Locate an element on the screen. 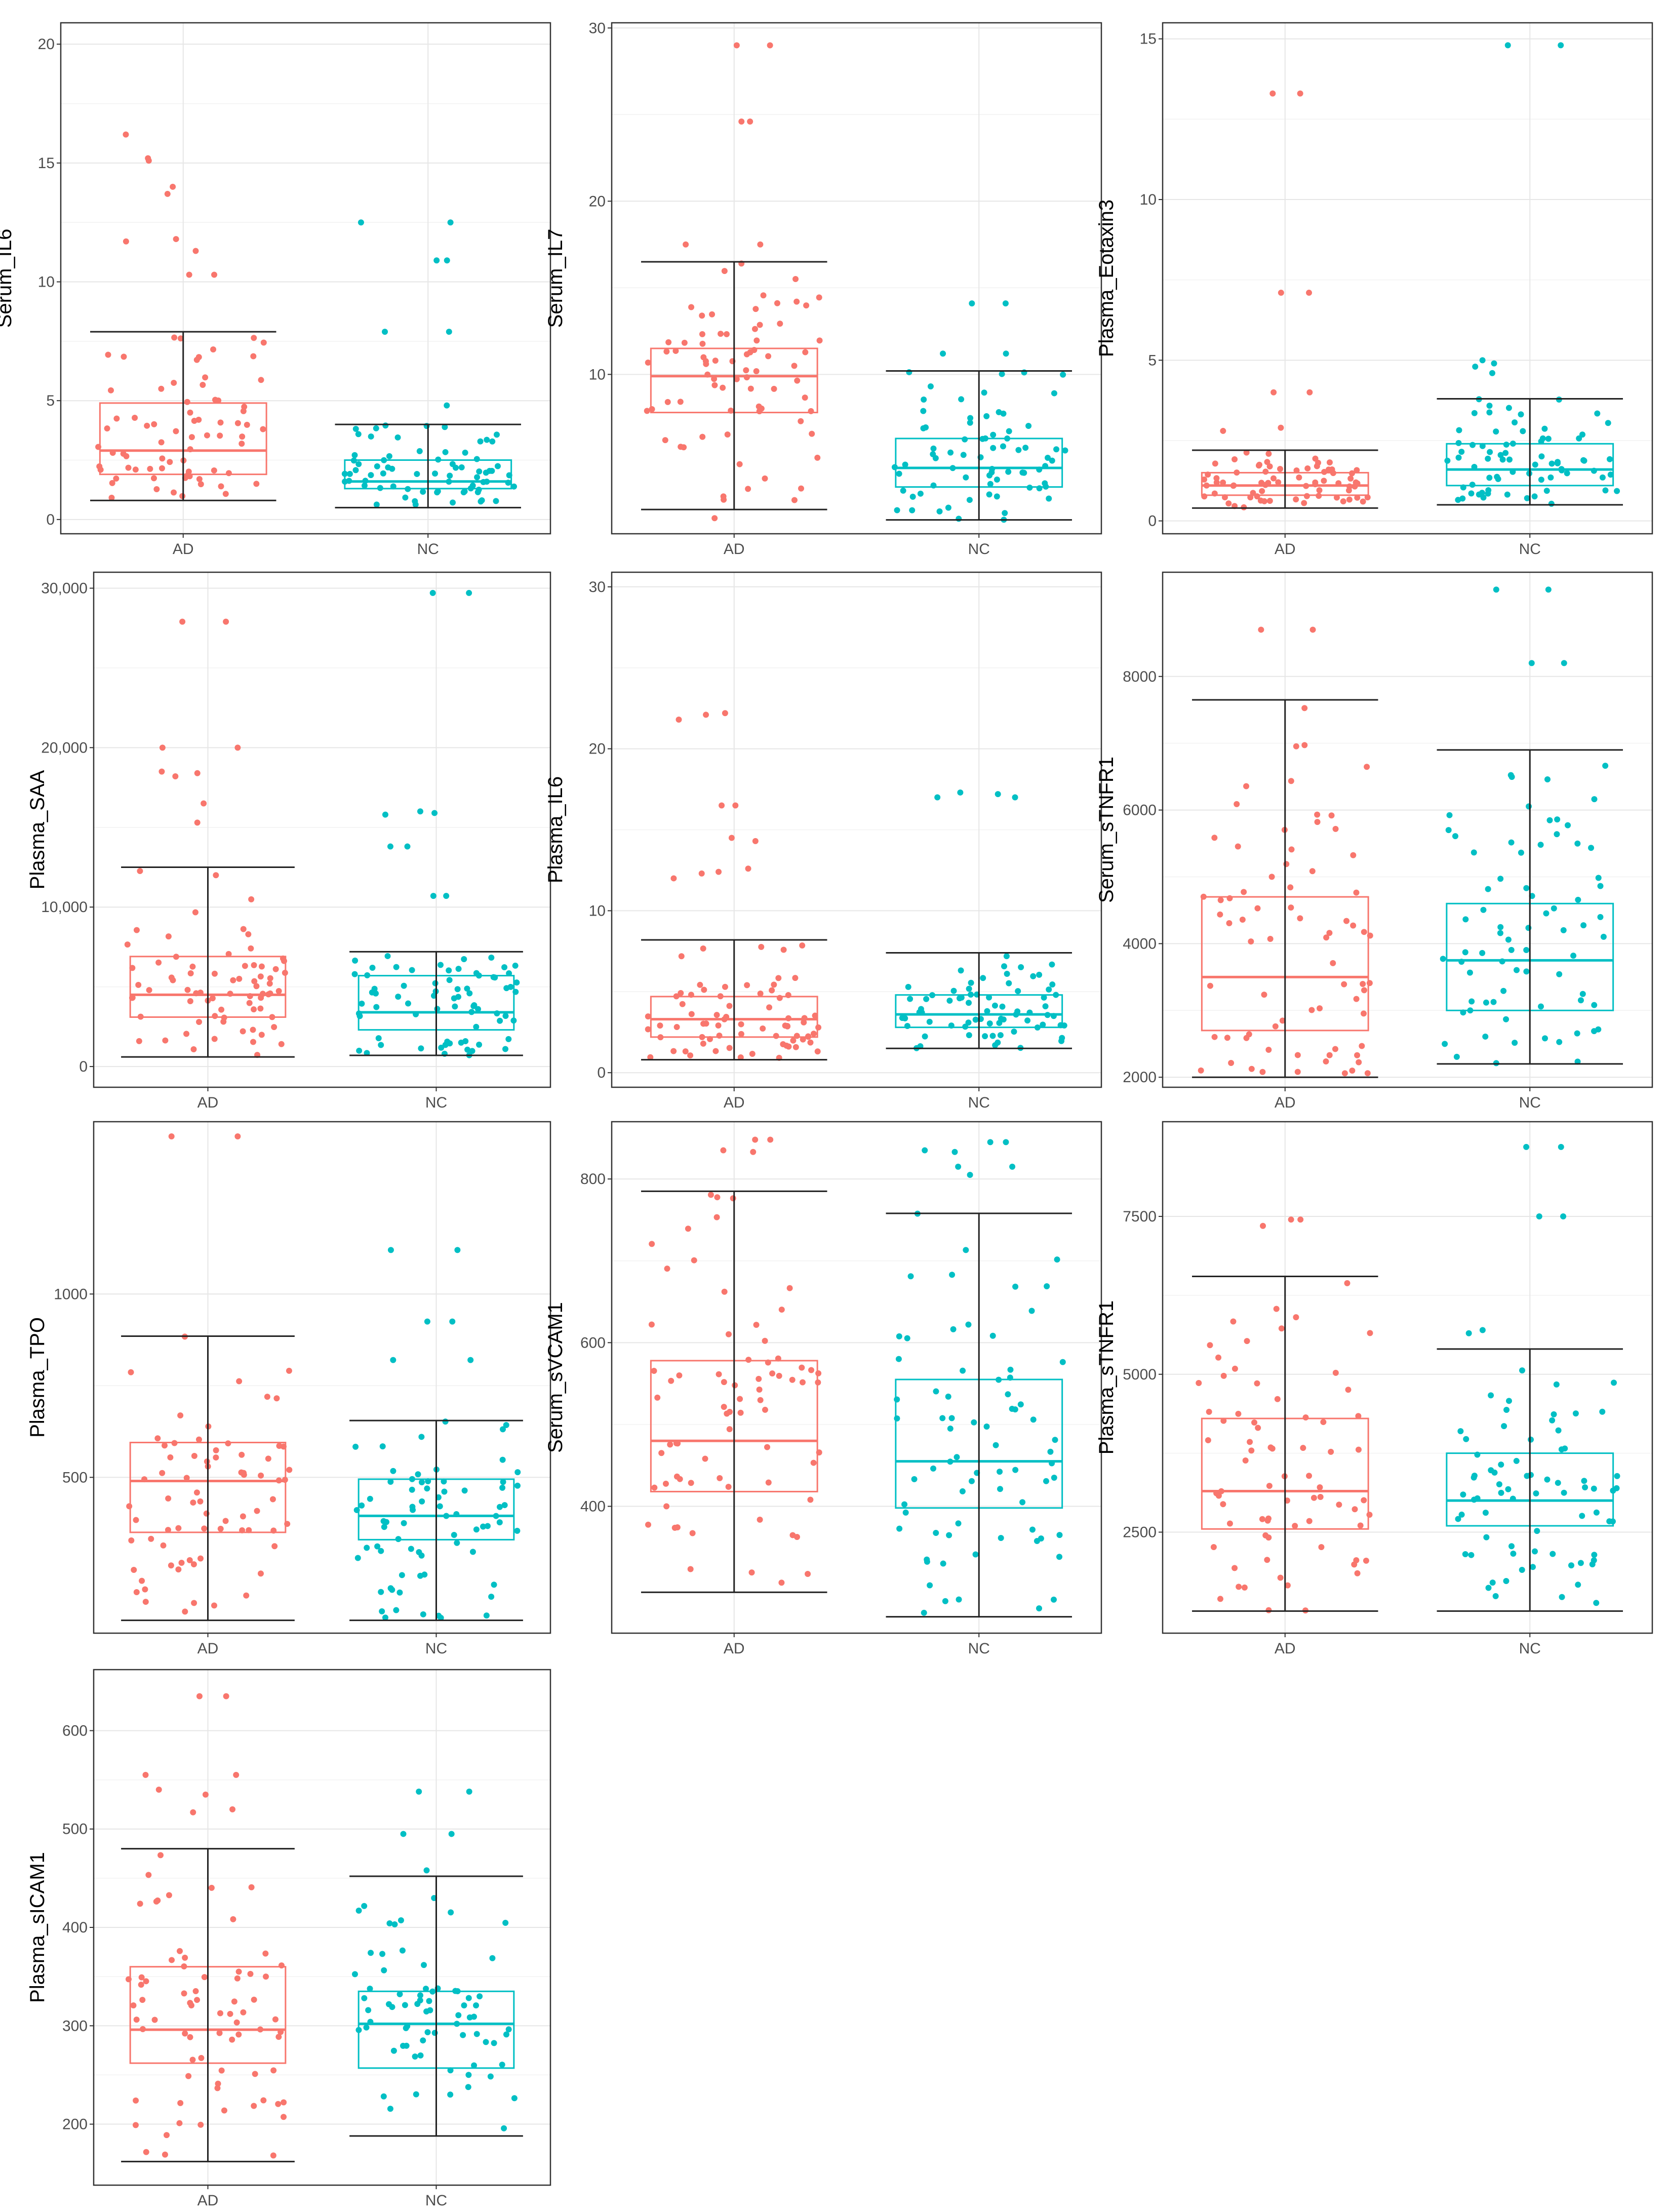 The height and width of the screenshot is (2212, 1668). y-tick-label: 10 is located at coordinates (46, 282).